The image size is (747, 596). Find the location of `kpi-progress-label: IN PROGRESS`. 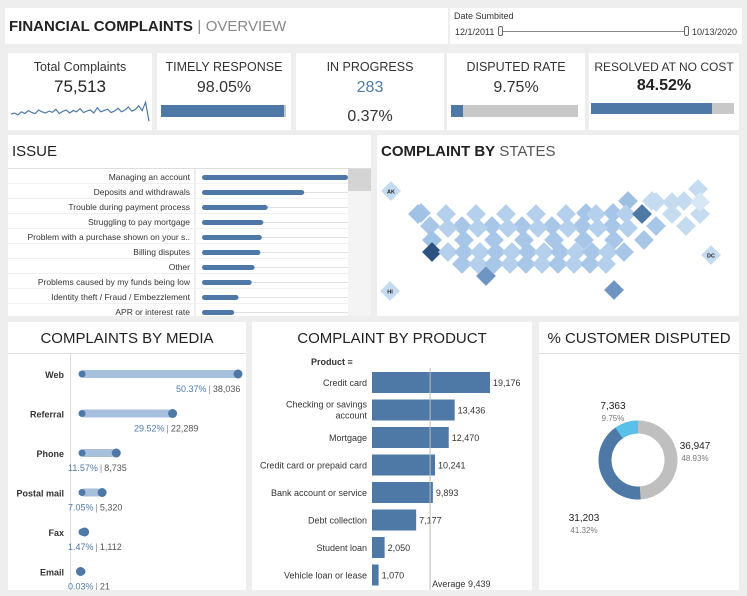

kpi-progress-label: IN PROGRESS is located at coordinates (370, 67).